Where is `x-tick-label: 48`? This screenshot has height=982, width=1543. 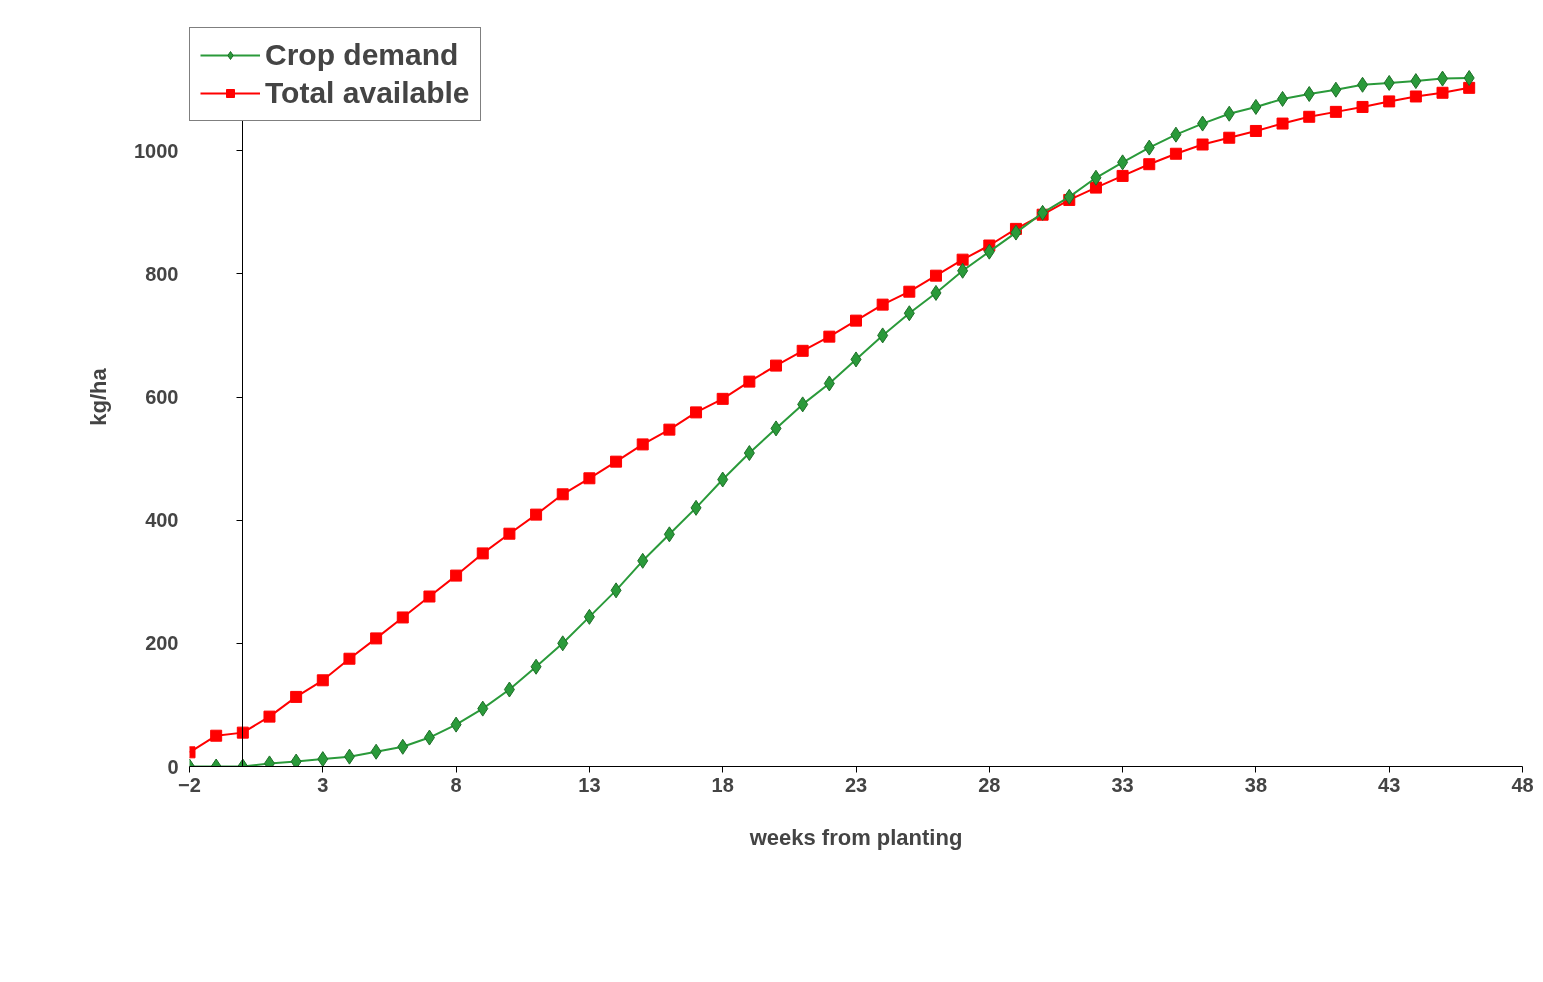
x-tick-label: 48 is located at coordinates (1522, 784).